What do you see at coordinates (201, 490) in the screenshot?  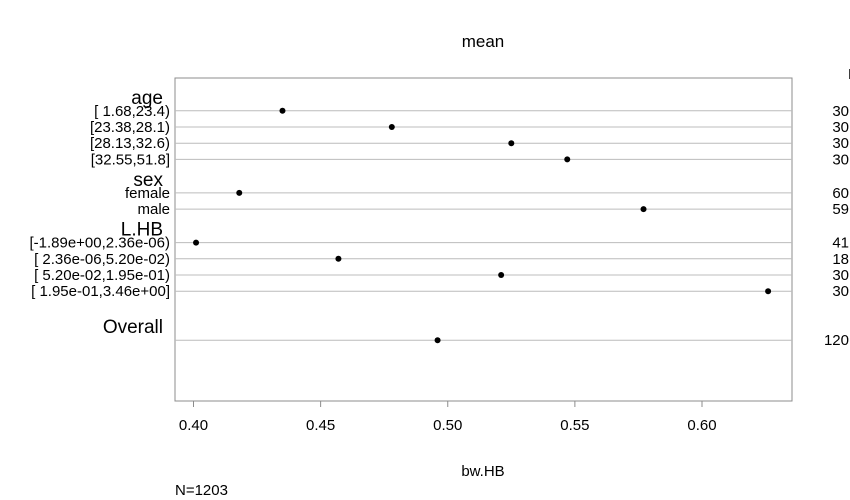 I see `footnote-n: N=1203` at bounding box center [201, 490].